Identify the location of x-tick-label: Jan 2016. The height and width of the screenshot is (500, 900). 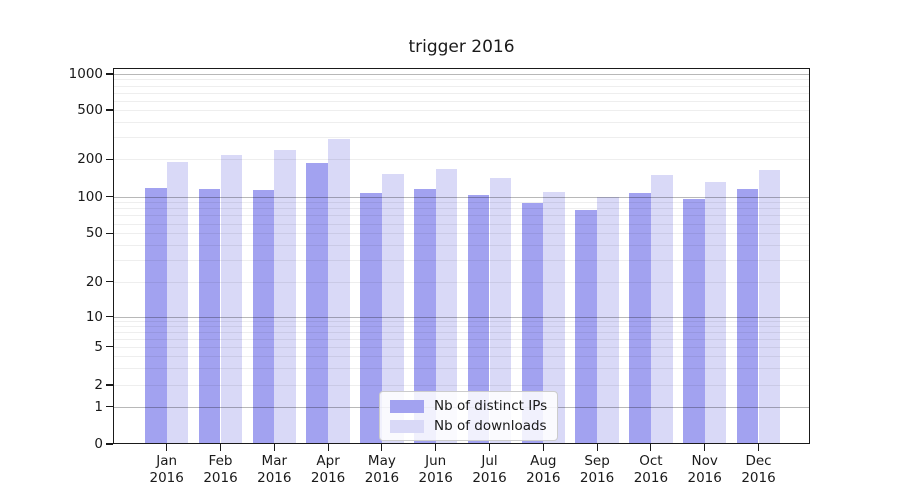
(166, 469).